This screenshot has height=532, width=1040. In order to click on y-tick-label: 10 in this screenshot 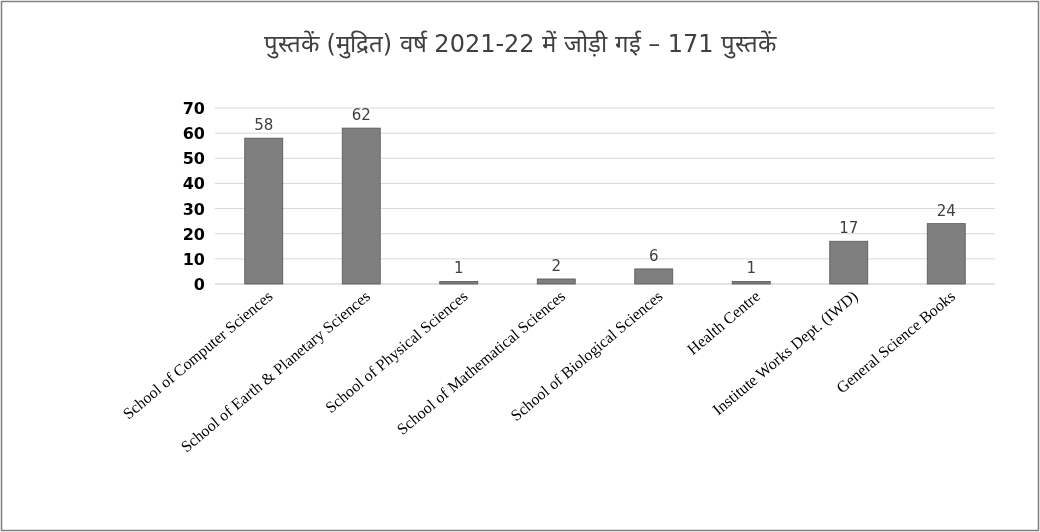, I will do `click(193, 259)`.